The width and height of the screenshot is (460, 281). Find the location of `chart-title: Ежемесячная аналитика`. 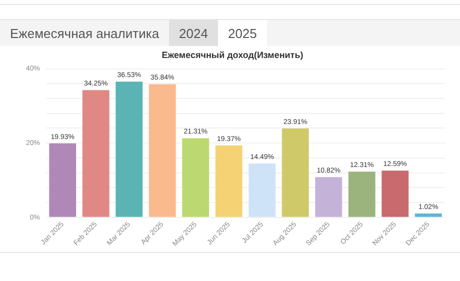

chart-title: Ежемесячная аналитика is located at coordinates (84, 33).